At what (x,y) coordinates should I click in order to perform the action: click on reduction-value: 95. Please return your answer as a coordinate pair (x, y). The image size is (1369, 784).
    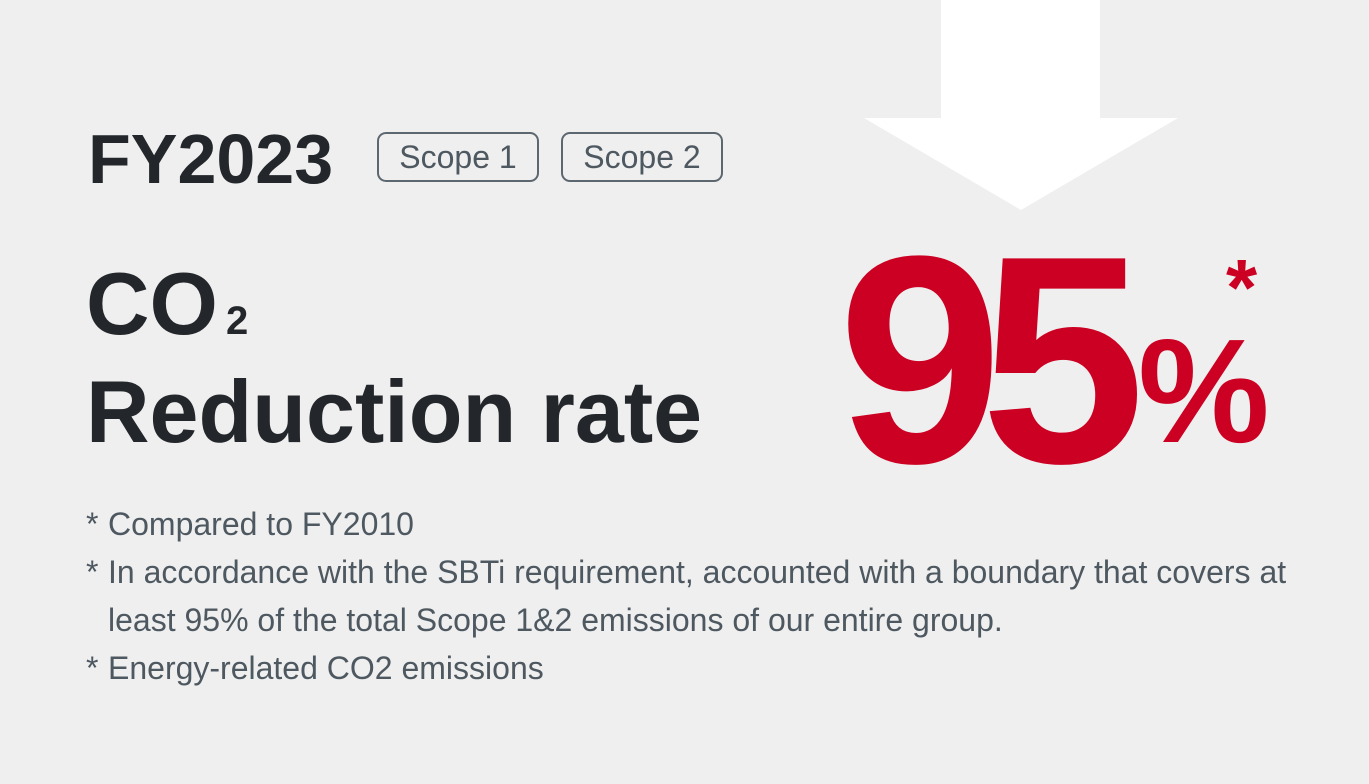
    Looking at the image, I should click on (991, 359).